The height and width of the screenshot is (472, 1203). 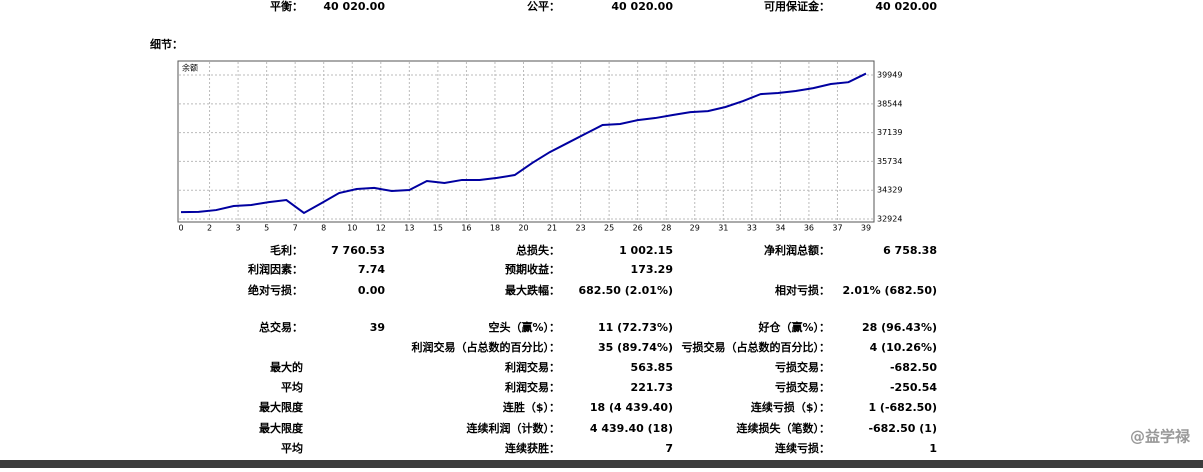 I want to click on x-tick-label: 3, so click(x=238, y=228).